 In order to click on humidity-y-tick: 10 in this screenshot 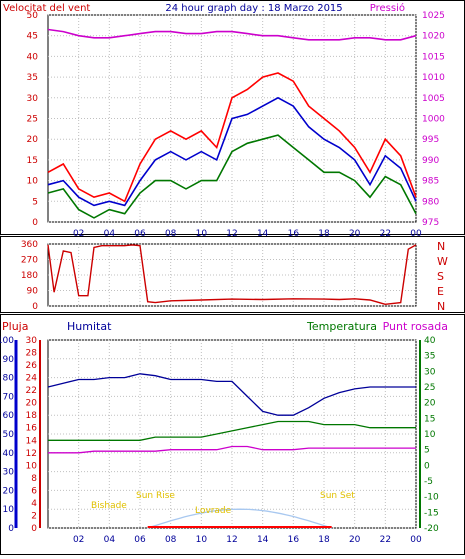, I will do `click(9, 510)`.